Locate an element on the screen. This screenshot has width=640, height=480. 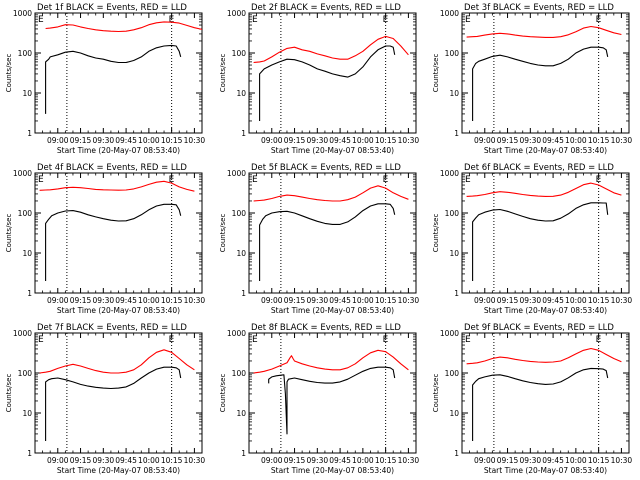
chart-title: Det 2f BLACK = Events, RED = LLD is located at coordinates (326, 8).